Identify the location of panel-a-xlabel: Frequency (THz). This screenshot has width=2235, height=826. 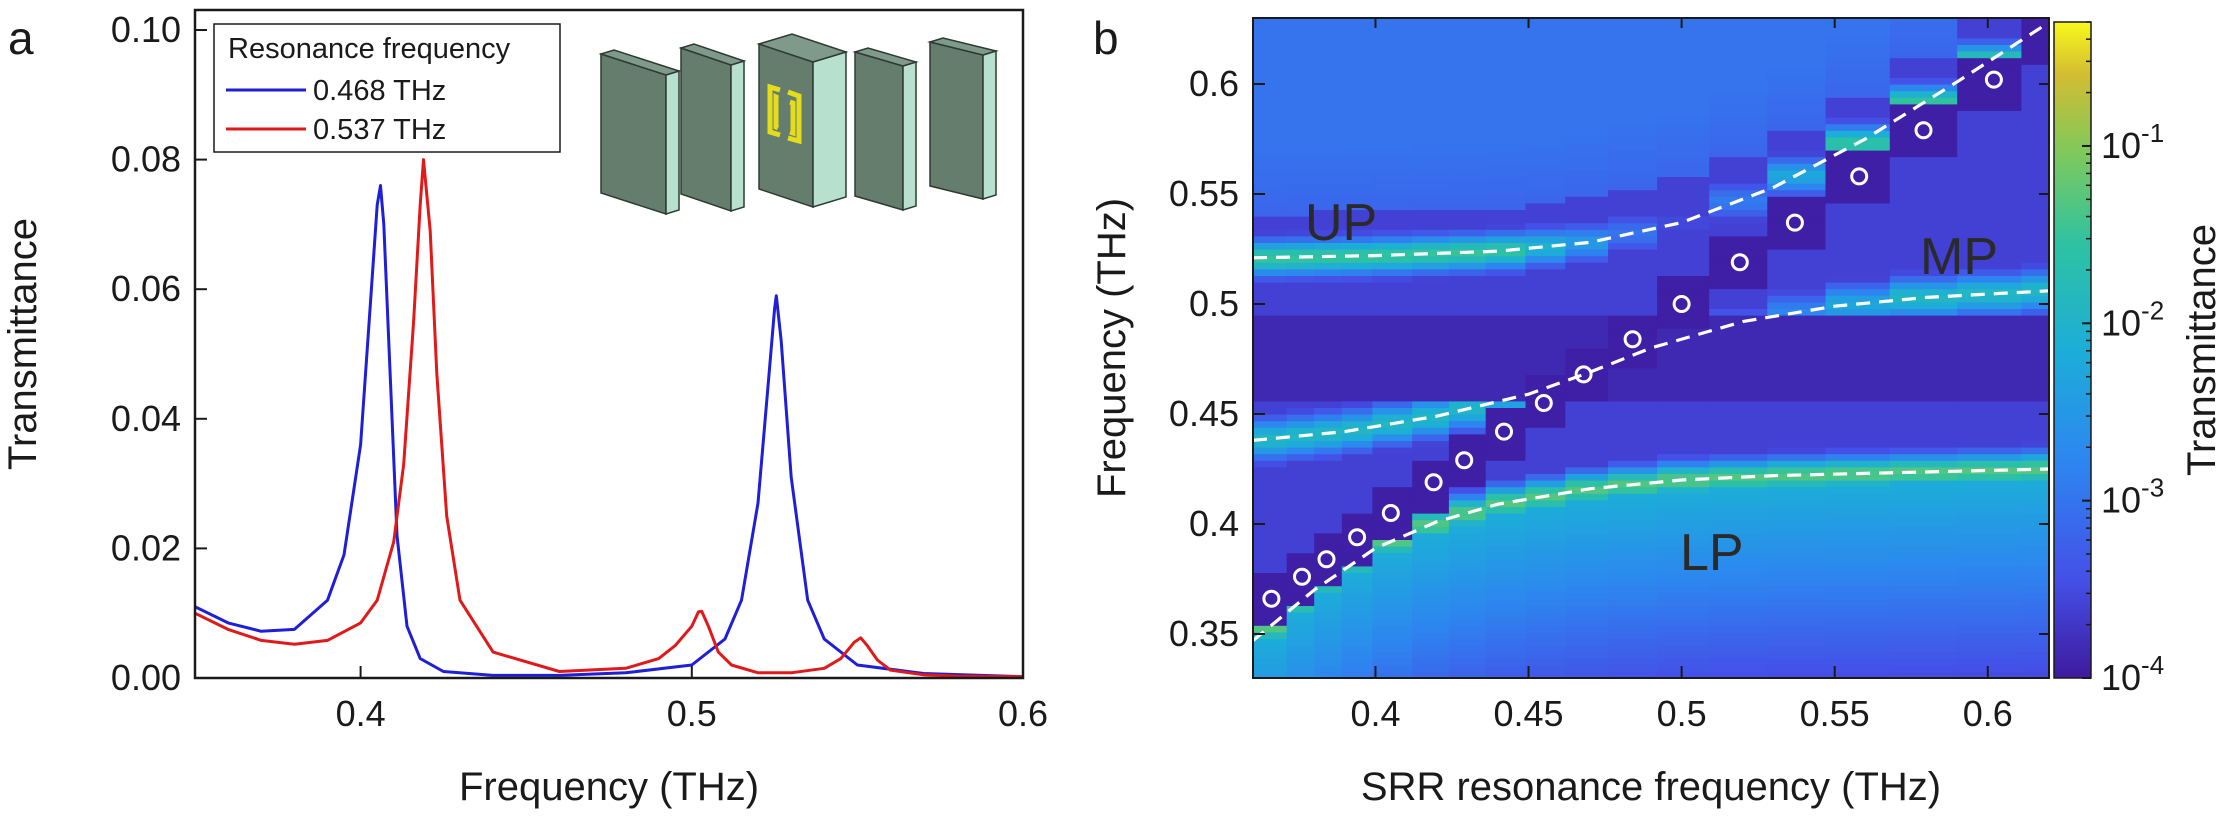
(609, 787).